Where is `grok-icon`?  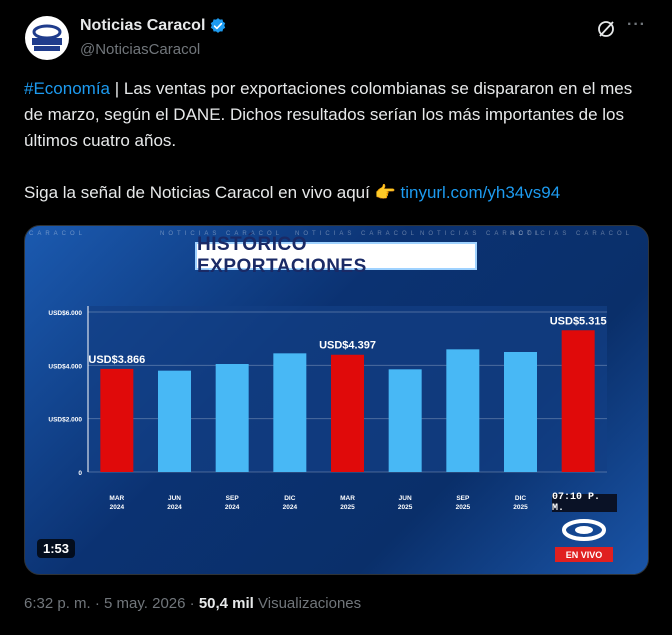 grok-icon is located at coordinates (606, 29).